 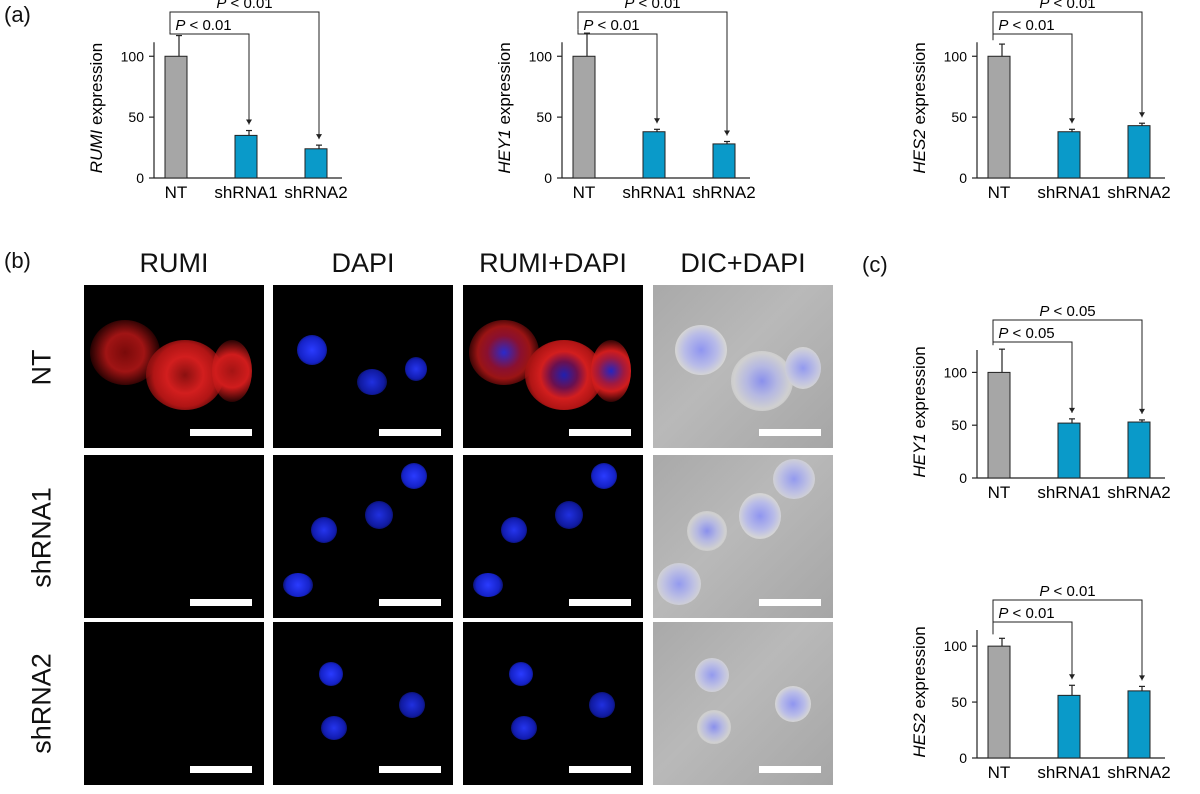 What do you see at coordinates (174, 366) in the screenshot?
I see `micrograph-nt-rumi` at bounding box center [174, 366].